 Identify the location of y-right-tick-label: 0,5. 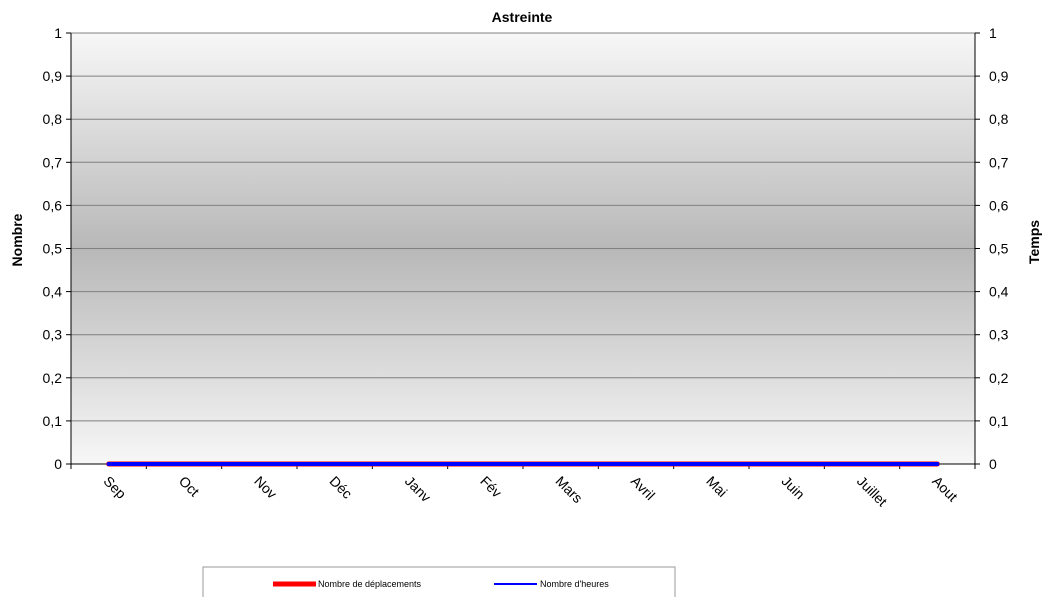
(999, 249).